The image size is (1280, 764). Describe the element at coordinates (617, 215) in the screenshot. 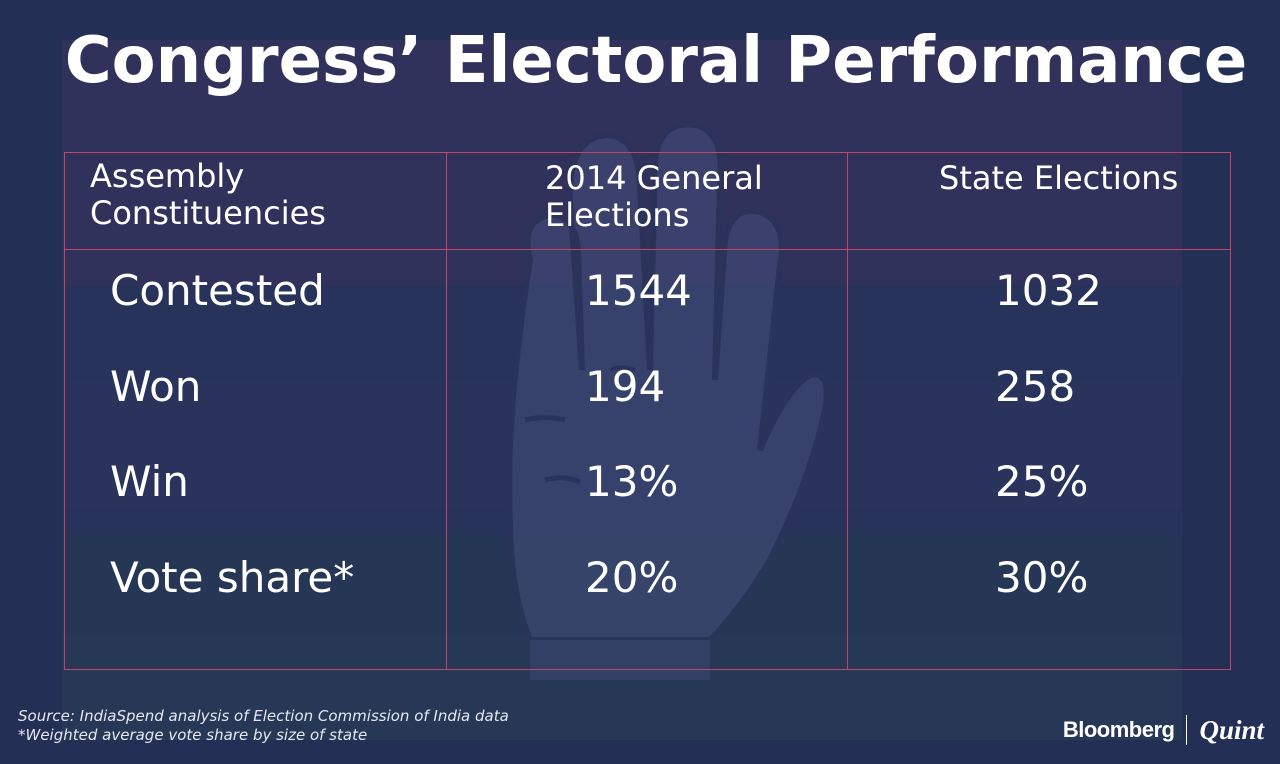

I see `header-line: Elections` at that location.